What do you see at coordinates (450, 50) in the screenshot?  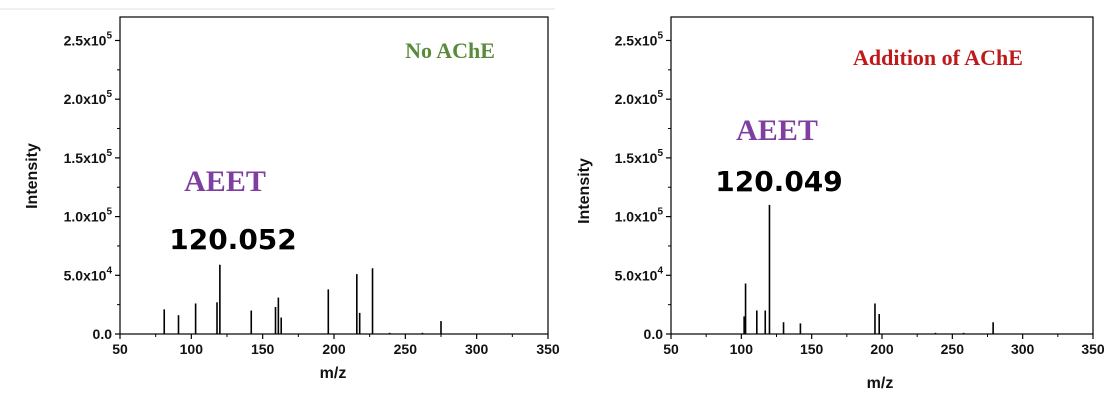 I see `panel-title: No AChE` at bounding box center [450, 50].